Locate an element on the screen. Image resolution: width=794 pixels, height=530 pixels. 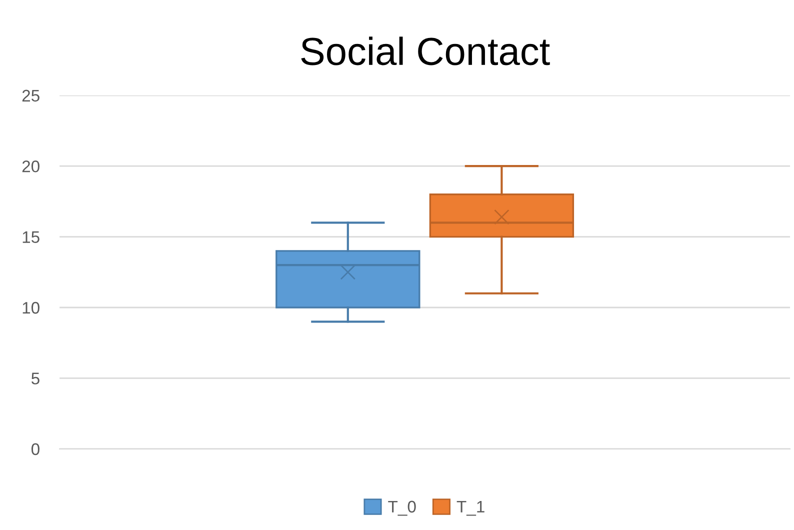
y-tick-label: 25 is located at coordinates (31, 96).